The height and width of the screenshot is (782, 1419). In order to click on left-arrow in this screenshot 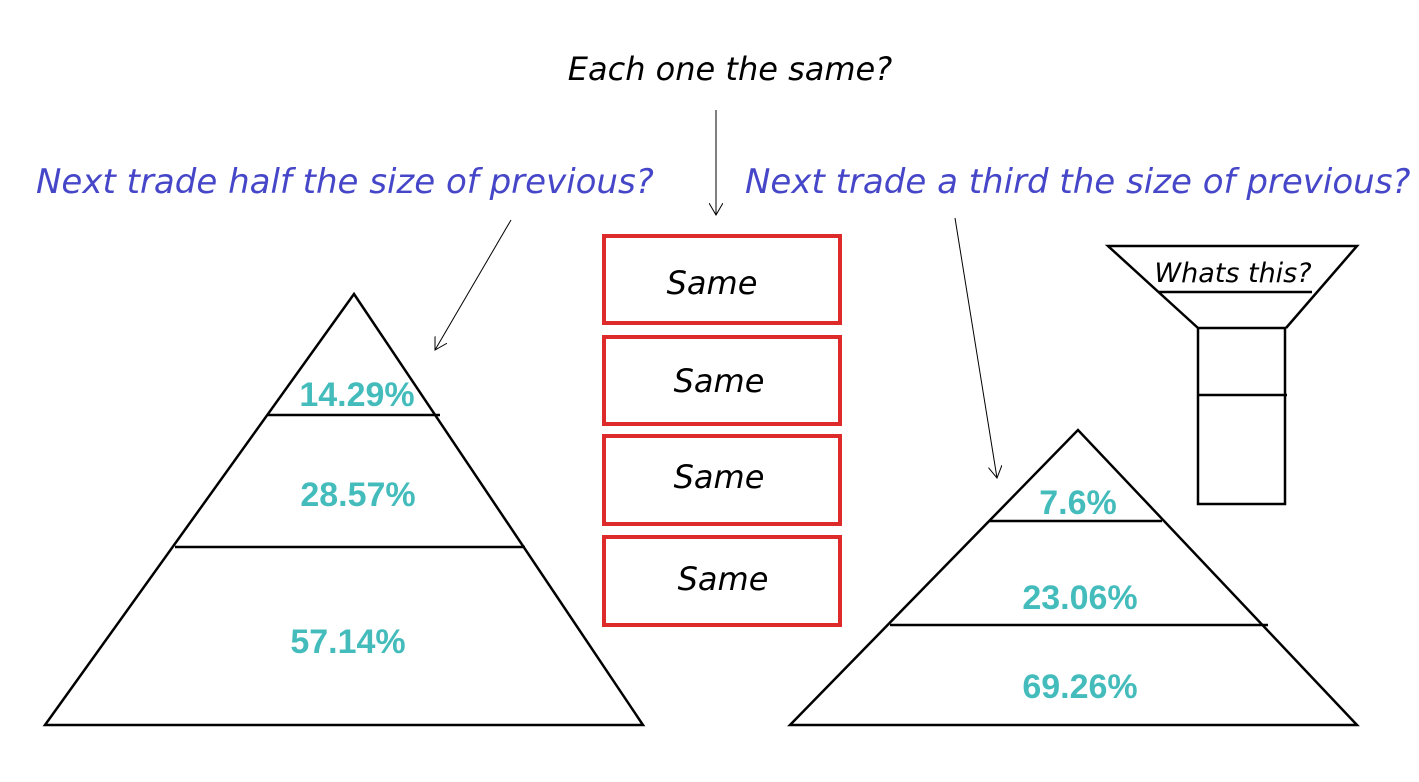, I will do `click(473, 284)`.